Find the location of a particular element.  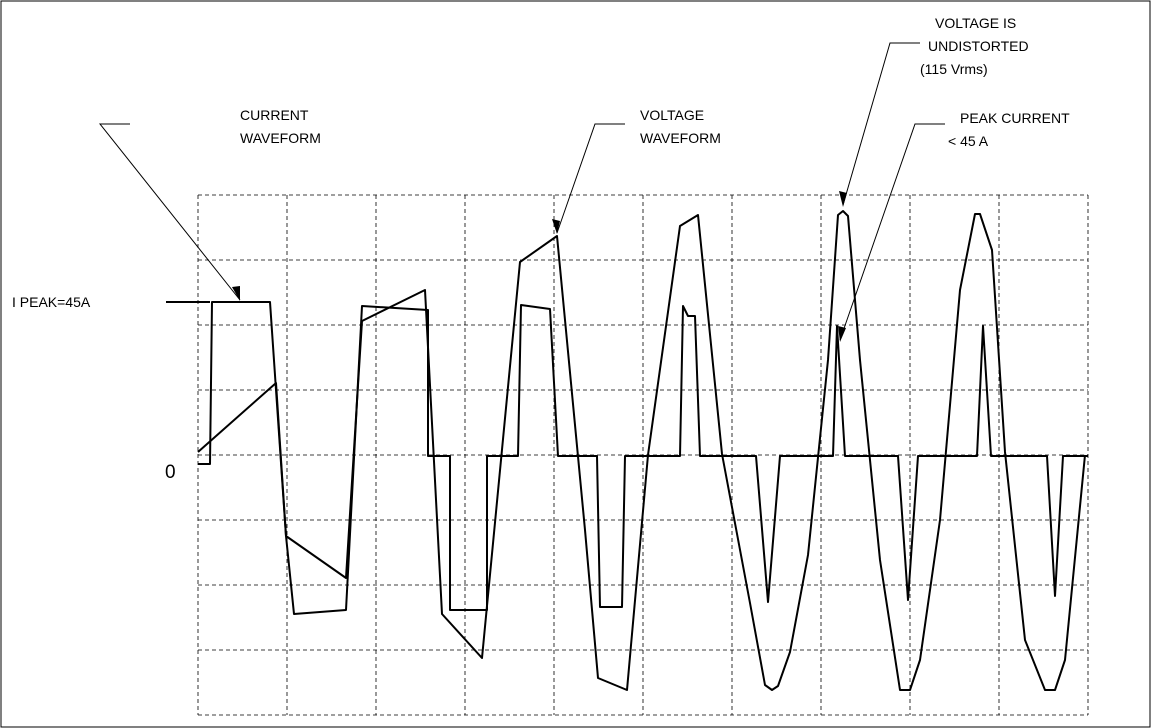

undistorted-arrowhead is located at coordinates (843, 199).